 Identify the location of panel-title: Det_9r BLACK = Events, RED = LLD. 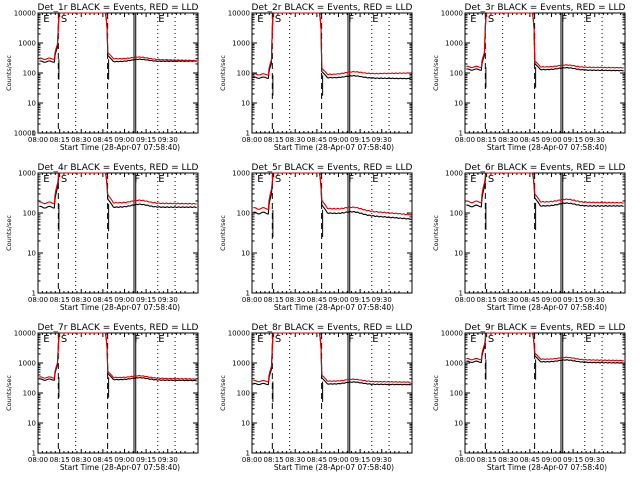
(545, 328).